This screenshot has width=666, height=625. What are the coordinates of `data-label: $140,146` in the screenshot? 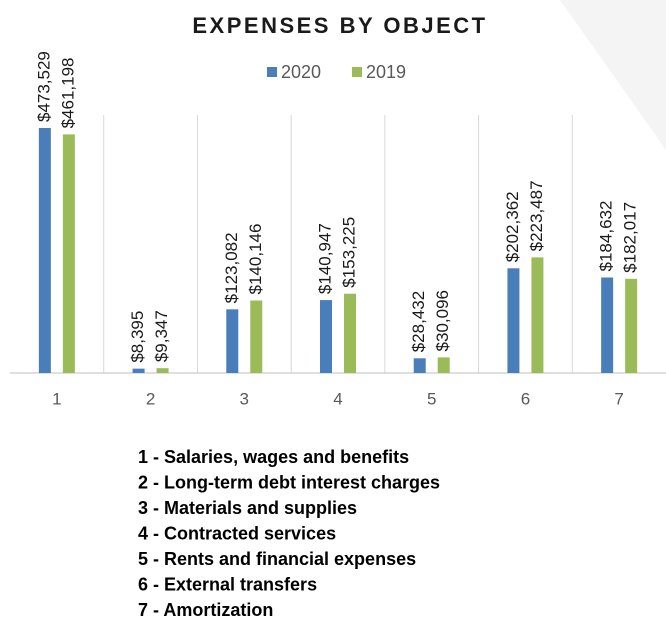 It's located at (255, 259).